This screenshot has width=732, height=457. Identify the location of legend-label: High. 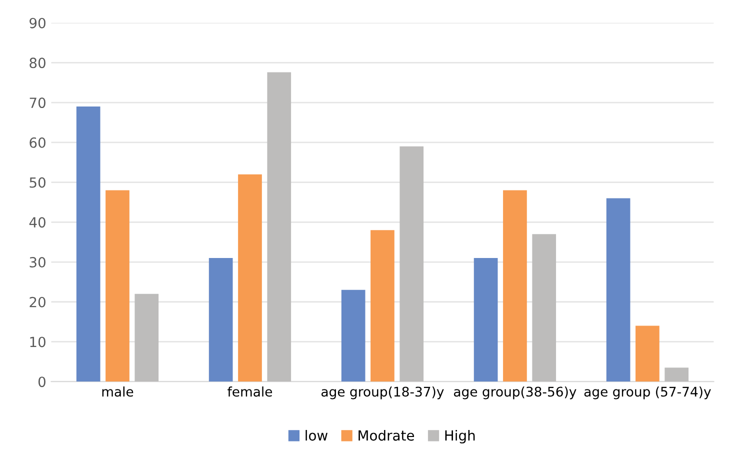
(460, 437).